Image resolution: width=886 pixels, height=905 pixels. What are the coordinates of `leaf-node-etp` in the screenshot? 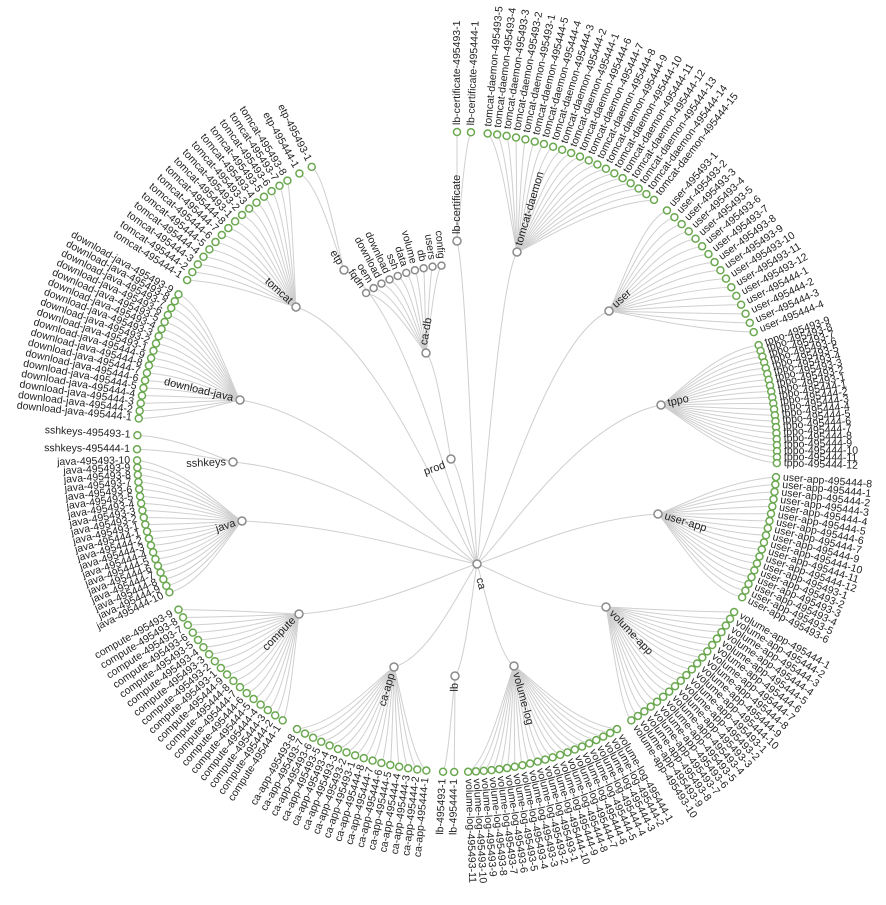 It's located at (299, 173).